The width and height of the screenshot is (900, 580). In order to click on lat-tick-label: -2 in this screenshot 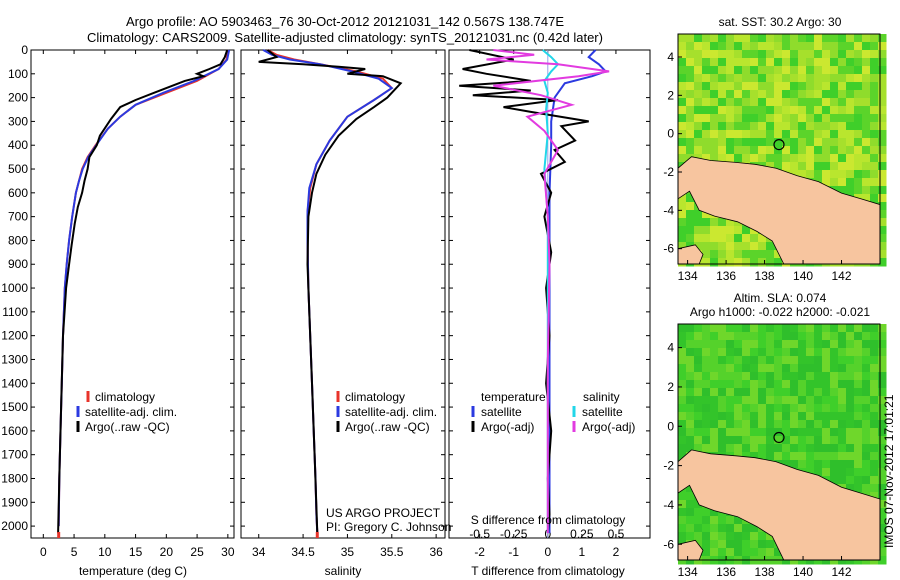, I will do `click(668, 172)`.